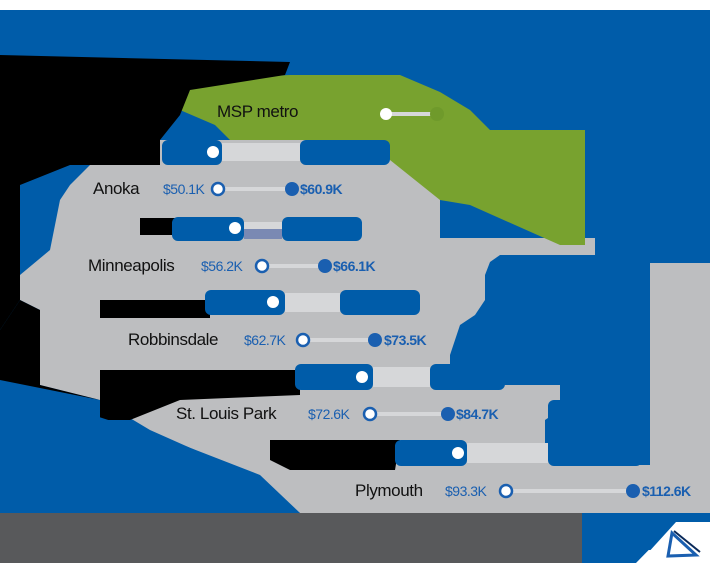  What do you see at coordinates (222, 266) in the screenshot?
I see `value-minneapolis-low: $56.2K` at bounding box center [222, 266].